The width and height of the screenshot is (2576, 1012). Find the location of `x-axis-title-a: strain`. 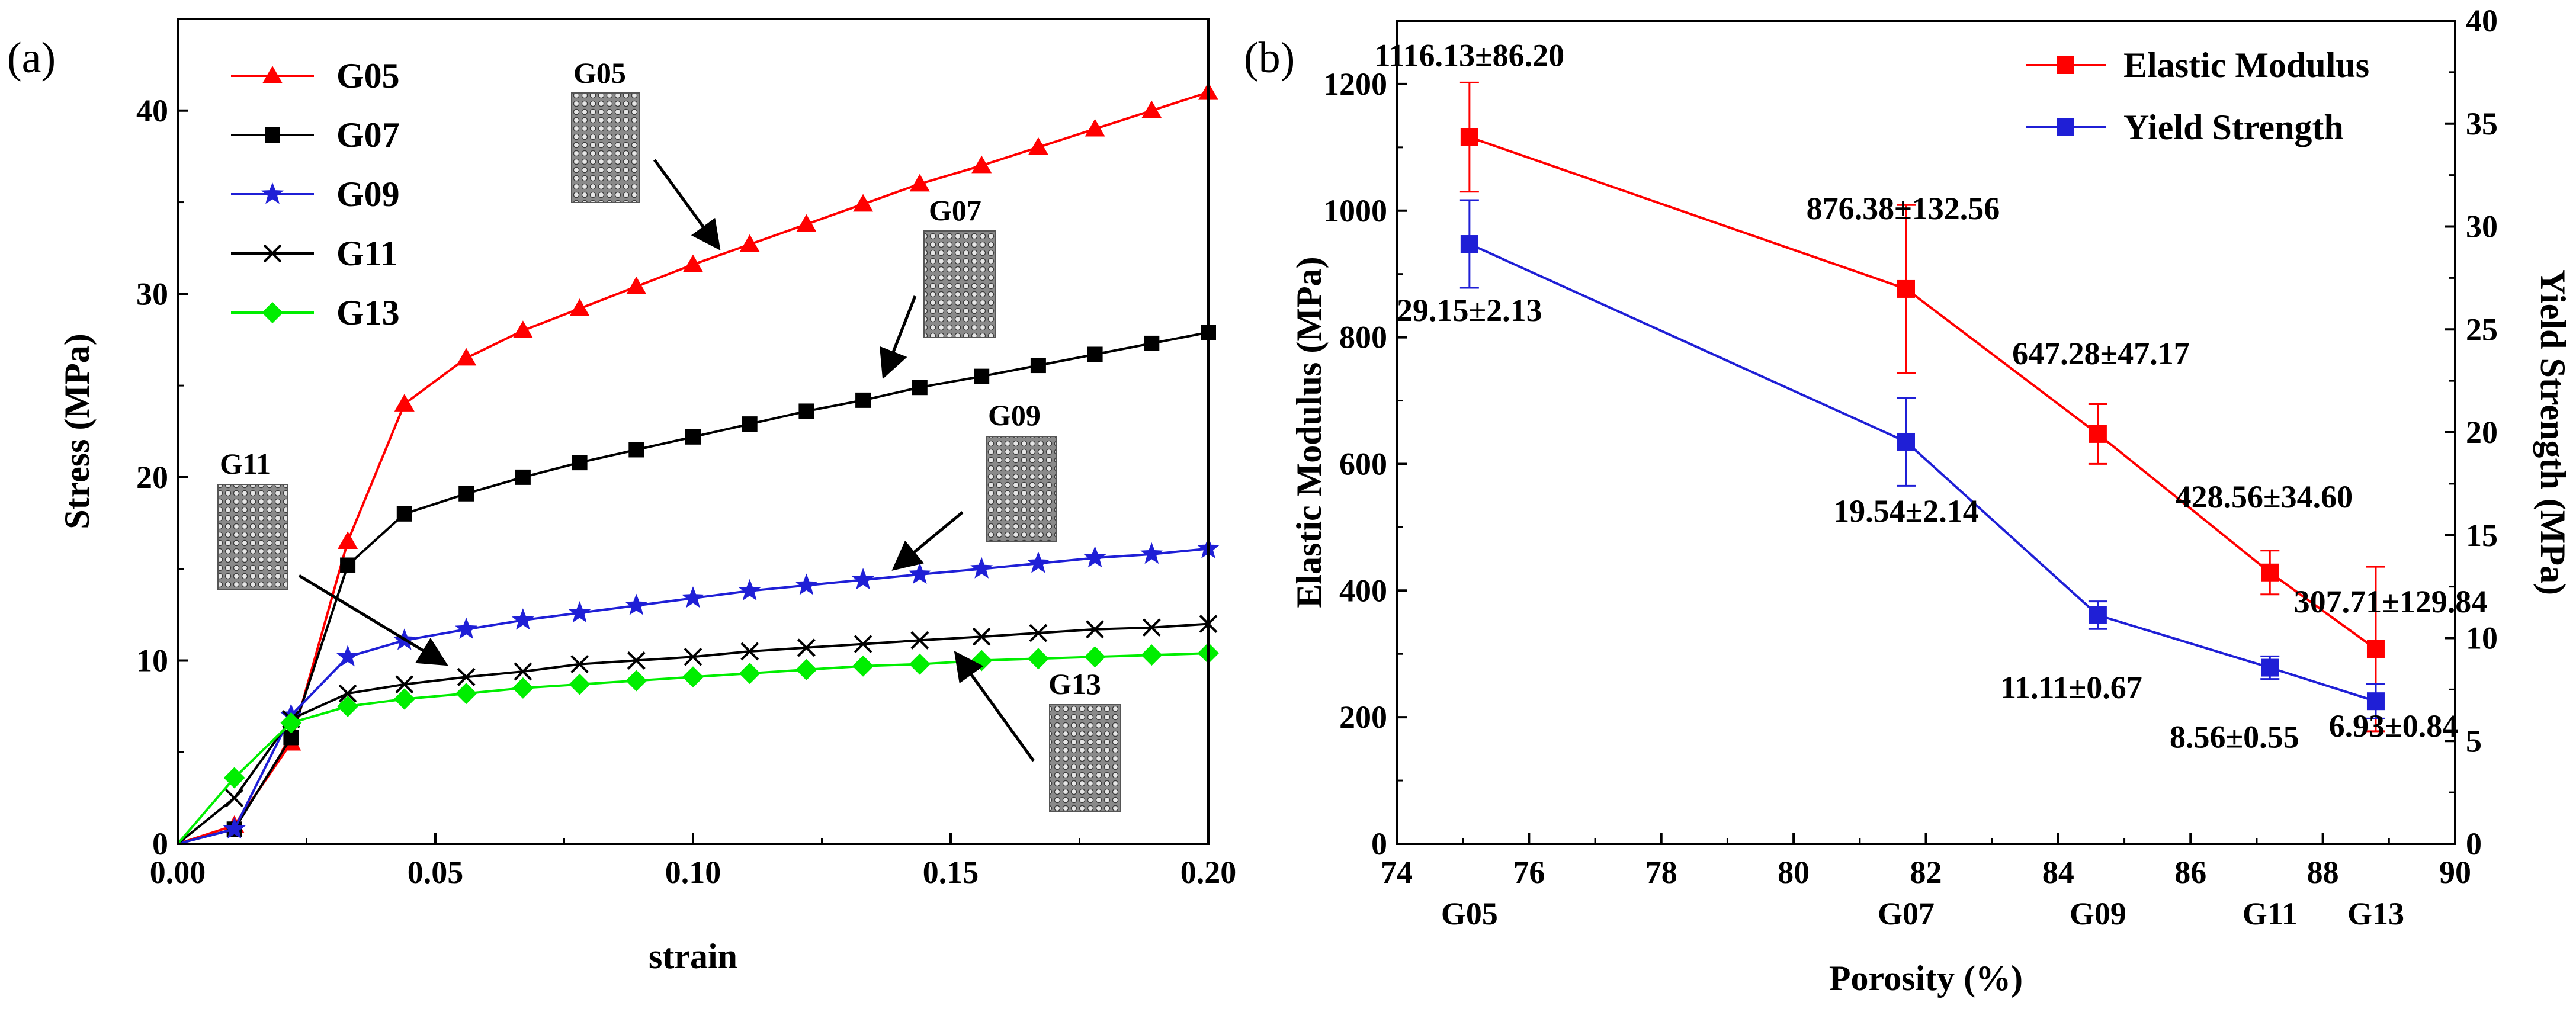

x-axis-title-a: strain is located at coordinates (693, 956).